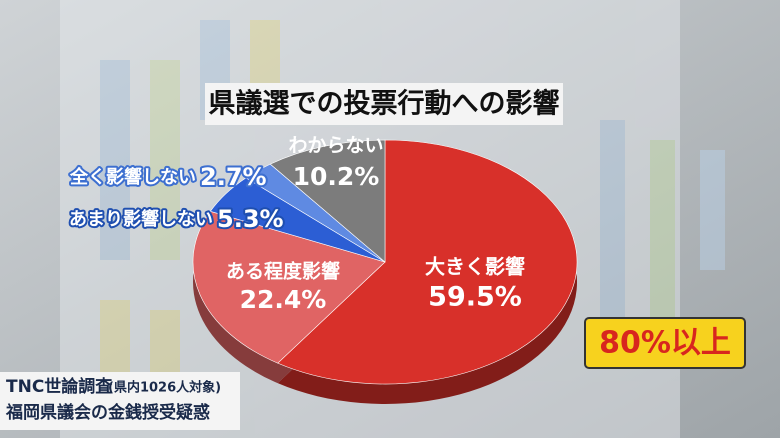 This screenshot has height=438, width=780. Describe the element at coordinates (335, 146) in the screenshot. I see `slice-label: わからない` at that location.